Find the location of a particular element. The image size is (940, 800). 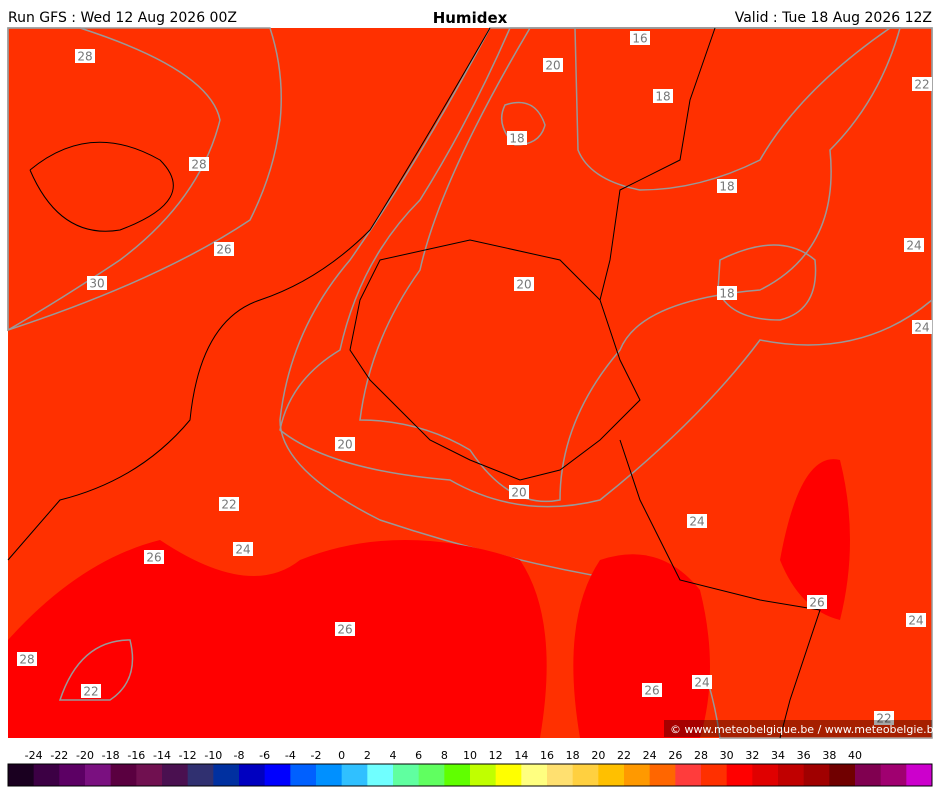

colorbar-tick: 28 is located at coordinates (701, 755).